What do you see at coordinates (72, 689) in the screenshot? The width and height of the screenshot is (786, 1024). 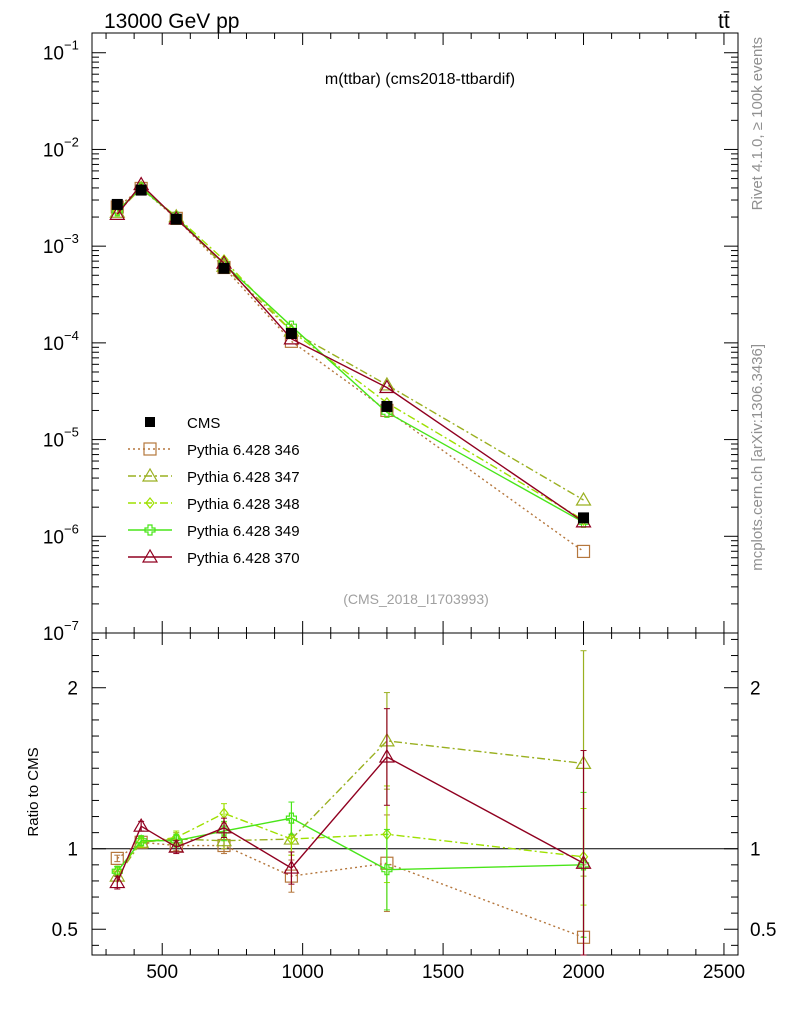 I see `ratio-tick-label-left: 2` at bounding box center [72, 689].